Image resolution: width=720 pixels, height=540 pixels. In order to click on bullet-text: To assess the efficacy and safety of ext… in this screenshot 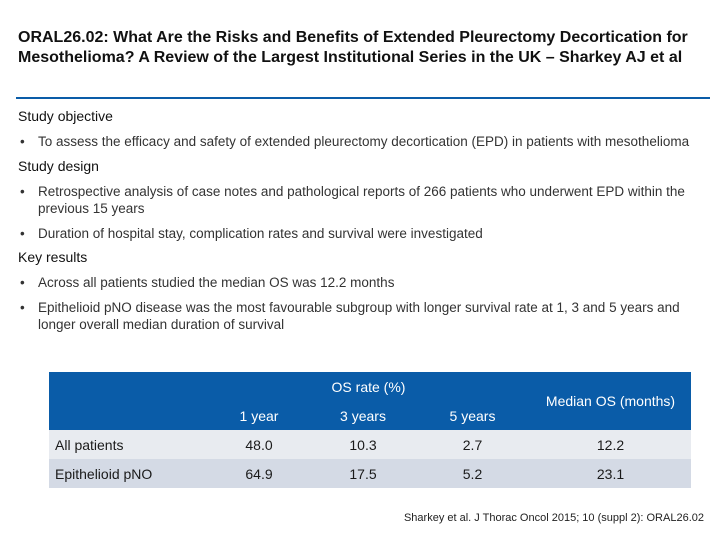, I will do `click(364, 141)`.